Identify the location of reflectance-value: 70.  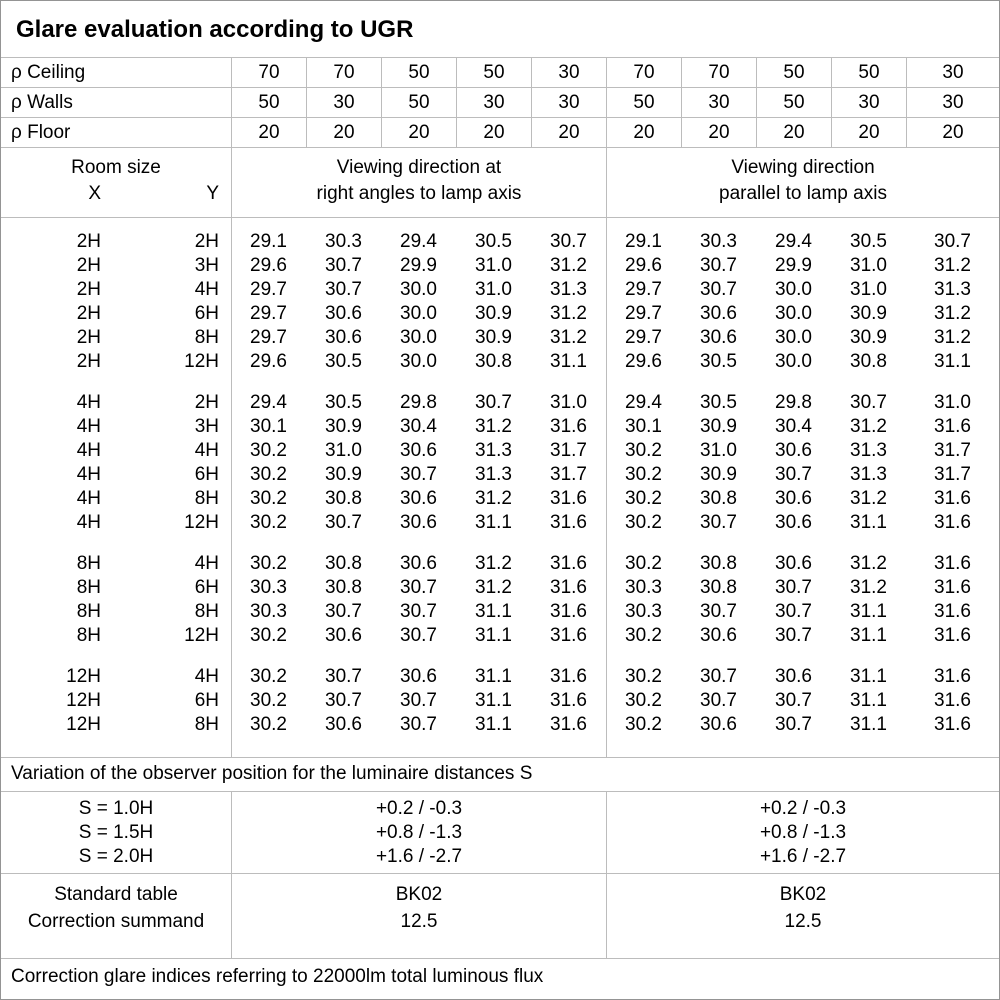
(343, 72).